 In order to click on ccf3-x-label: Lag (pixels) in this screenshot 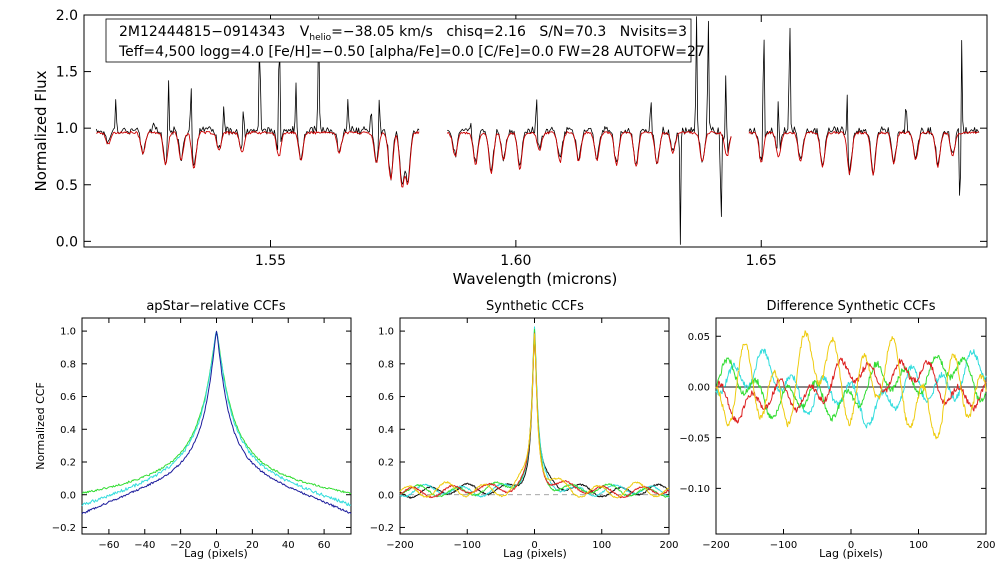, I will do `click(851, 553)`.